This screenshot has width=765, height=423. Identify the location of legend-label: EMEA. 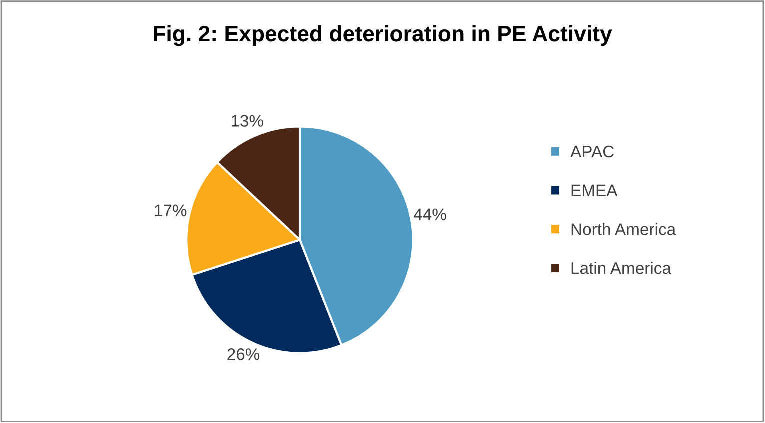
(595, 190).